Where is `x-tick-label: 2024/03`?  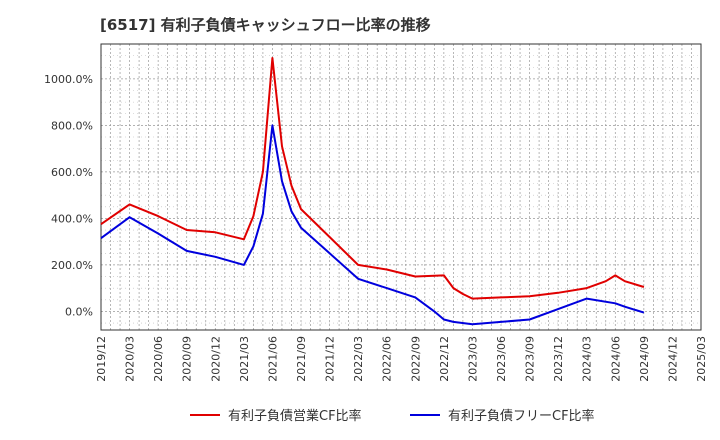 x-tick-label: 2024/03 is located at coordinates (587, 359).